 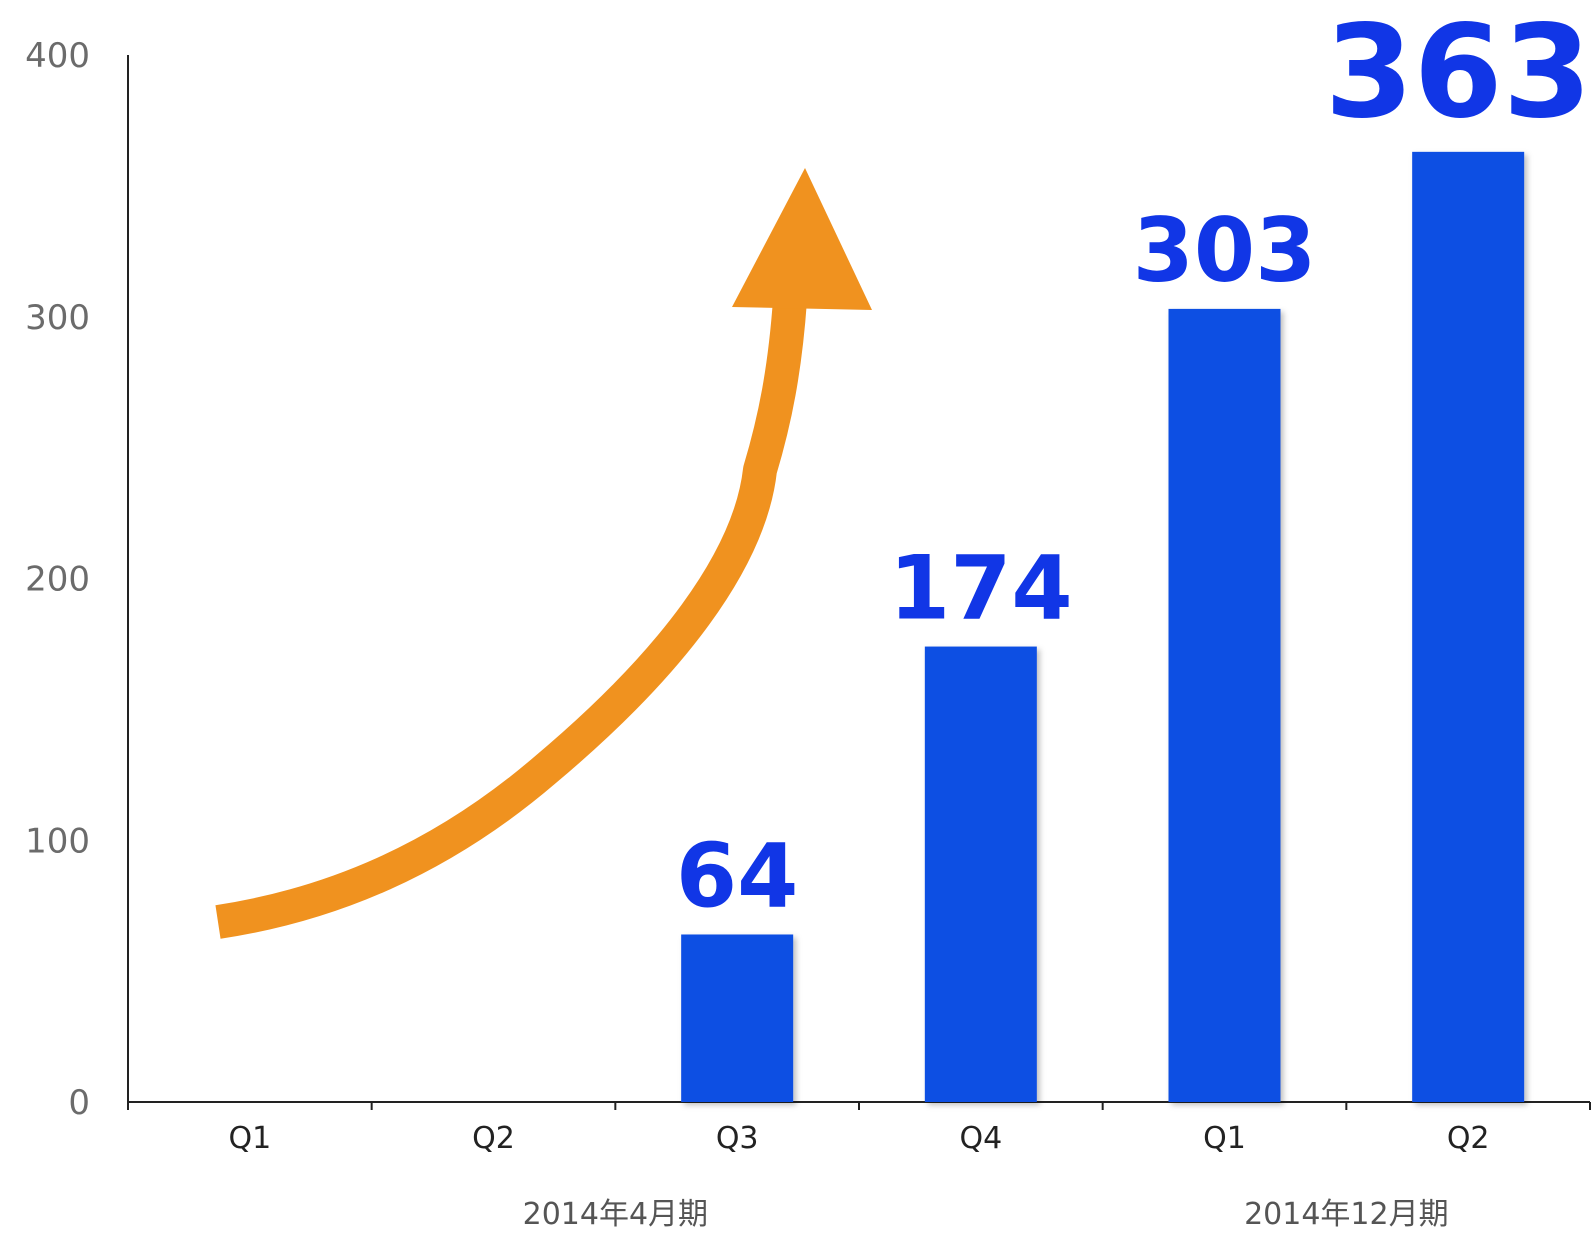 What do you see at coordinates (737, 1138) in the screenshot?
I see `x-tick-label: Q3` at bounding box center [737, 1138].